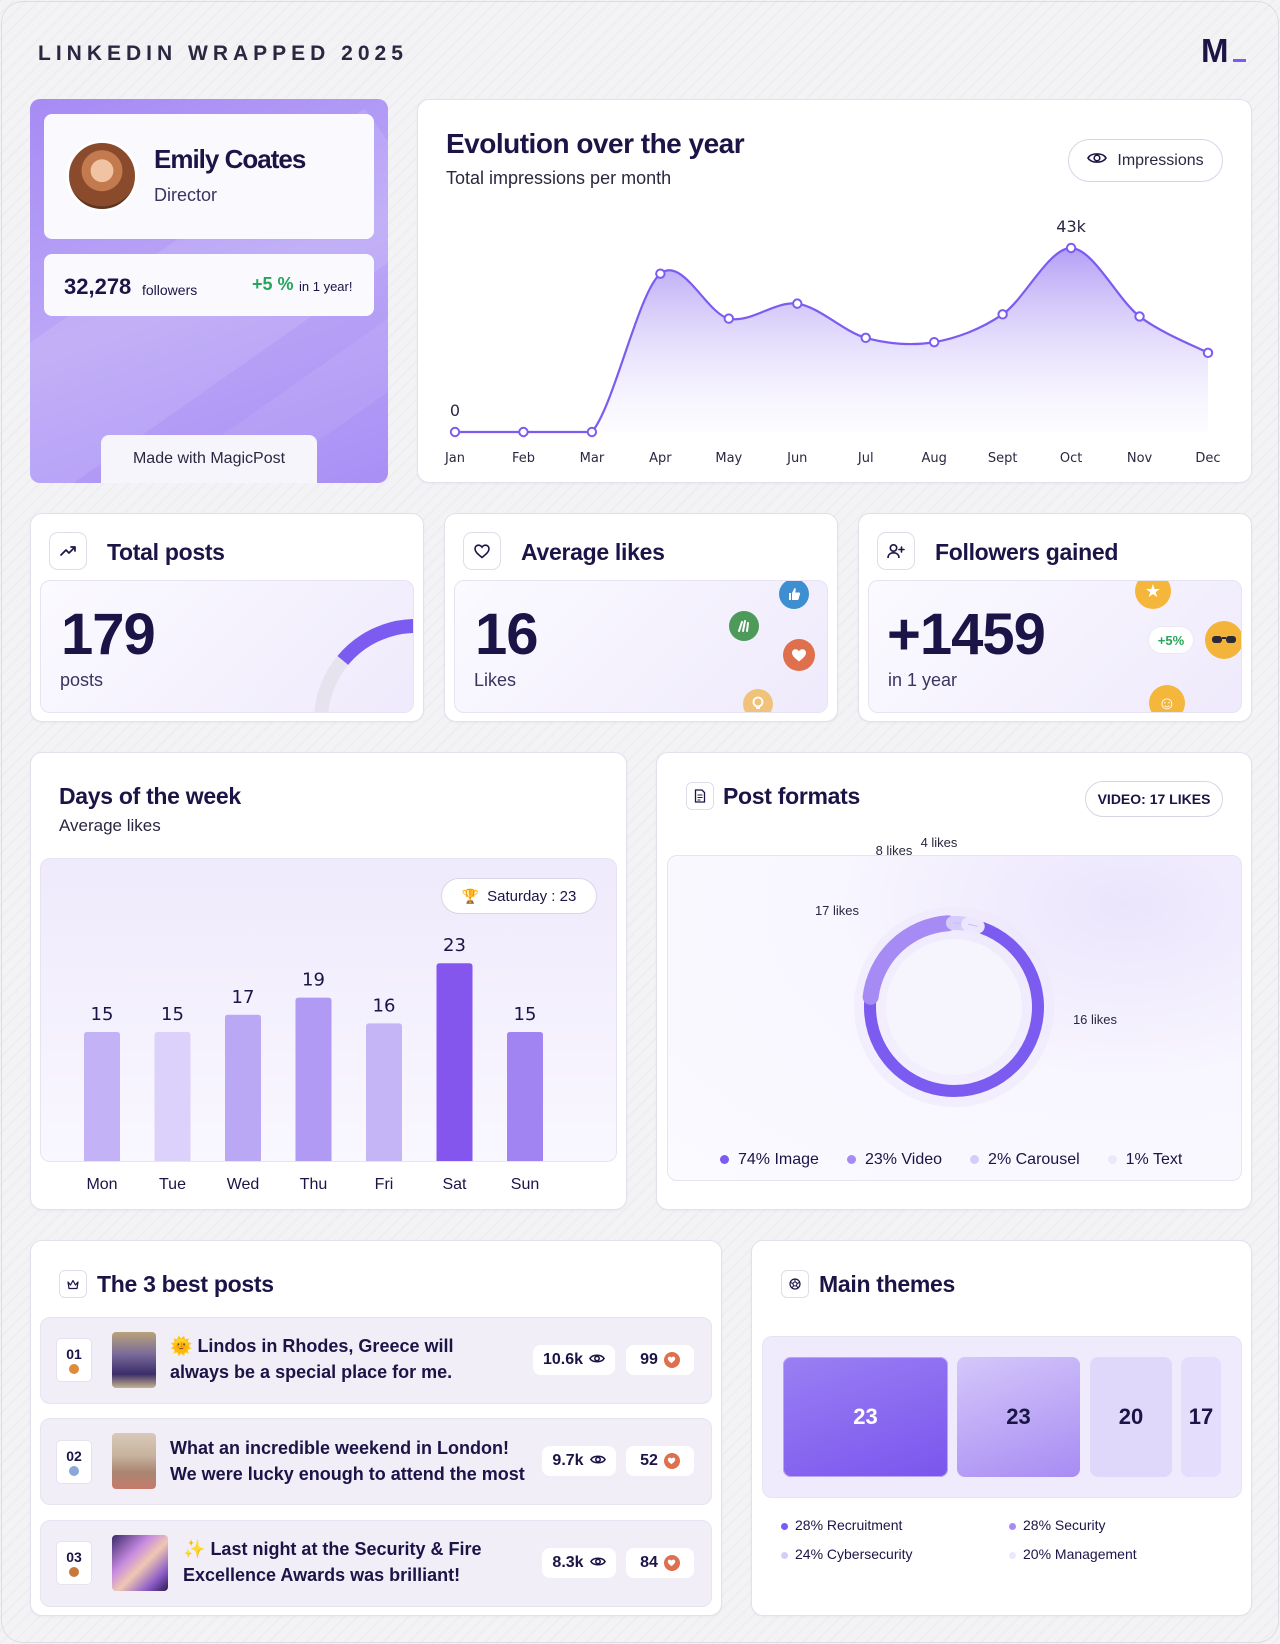 This screenshot has width=1280, height=1644. What do you see at coordinates (454, 945) in the screenshot?
I see `bar-value: 23` at bounding box center [454, 945].